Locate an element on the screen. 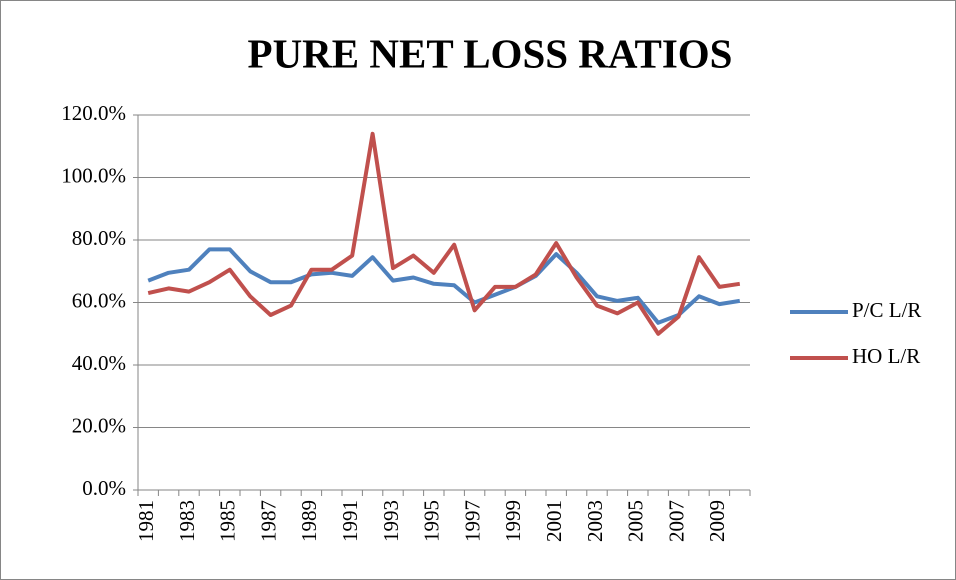 The image size is (956, 580). y-tick-label: 20.0% is located at coordinates (99, 425).